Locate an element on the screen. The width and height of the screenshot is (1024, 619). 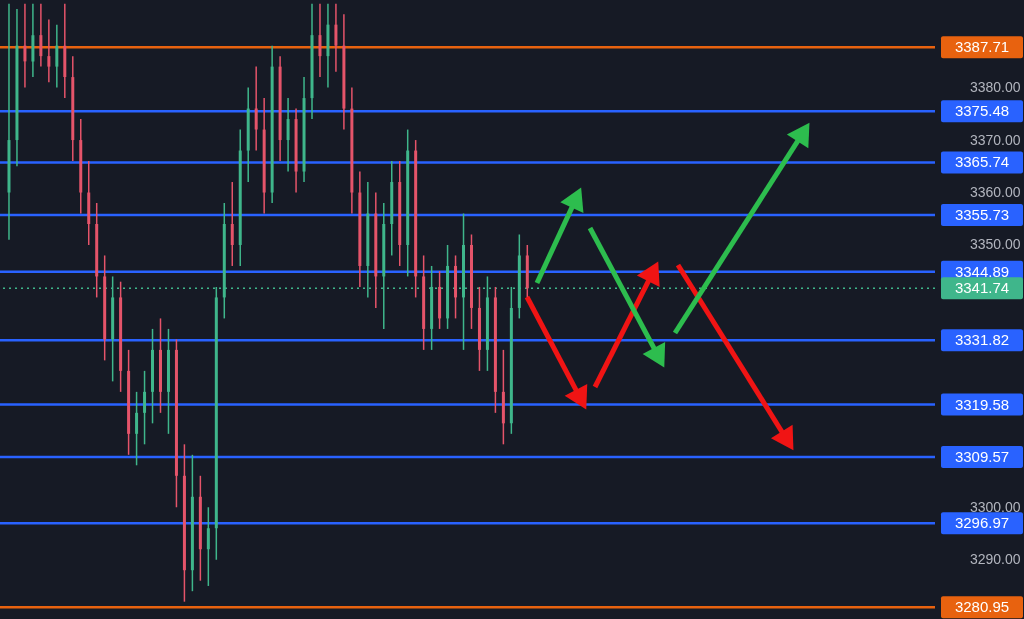
ref-line-label: 3319.58 is located at coordinates (982, 404).